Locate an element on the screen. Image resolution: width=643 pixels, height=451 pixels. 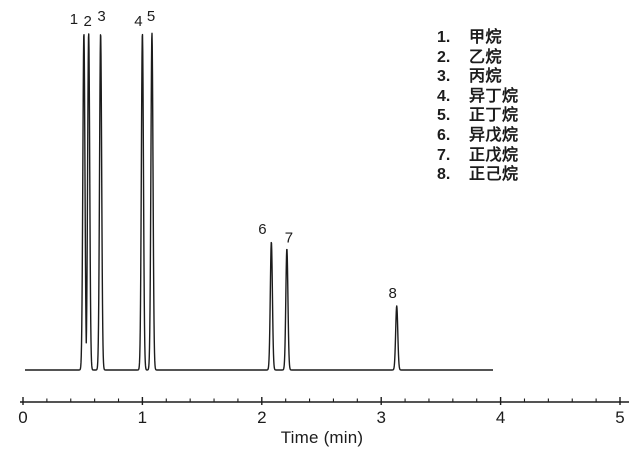
x-axis-tick-label: 2 is located at coordinates (261, 417).